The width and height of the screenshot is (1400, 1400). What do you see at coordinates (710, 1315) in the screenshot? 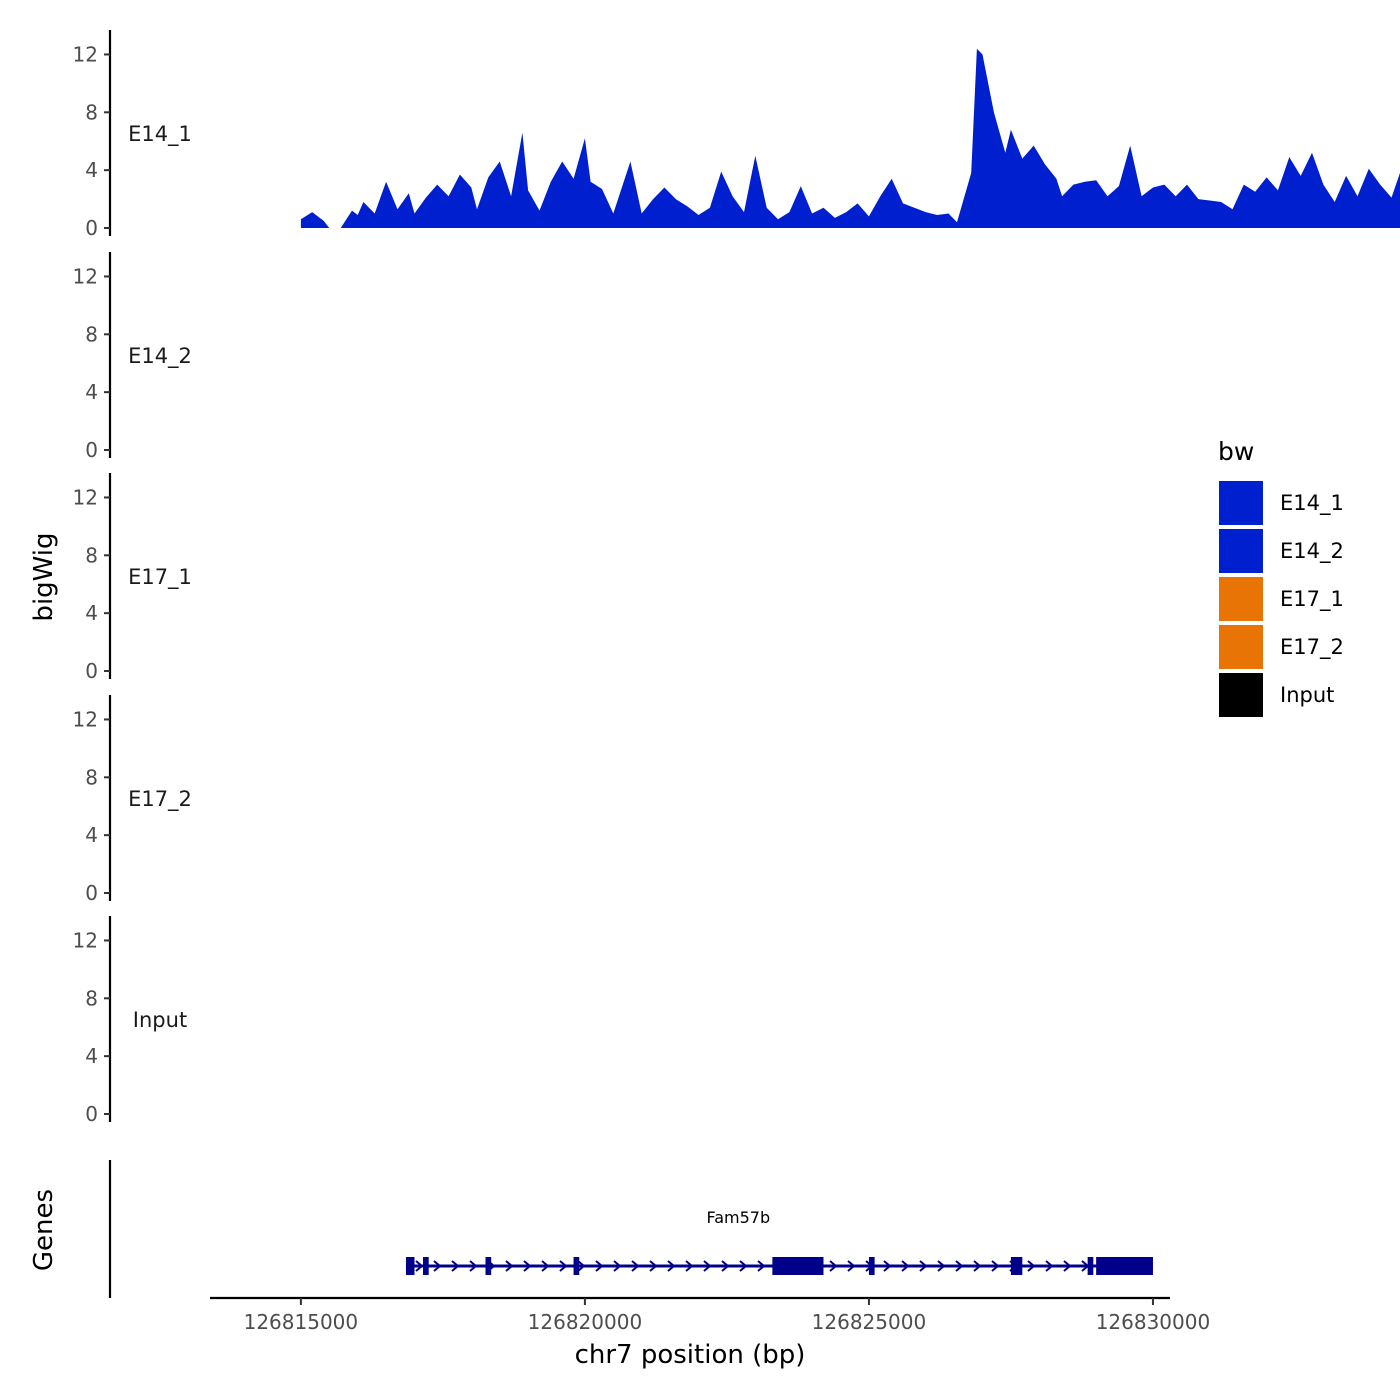
I see `x-axis: 126815000 126820000 126825000 126830000` at bounding box center [710, 1315].